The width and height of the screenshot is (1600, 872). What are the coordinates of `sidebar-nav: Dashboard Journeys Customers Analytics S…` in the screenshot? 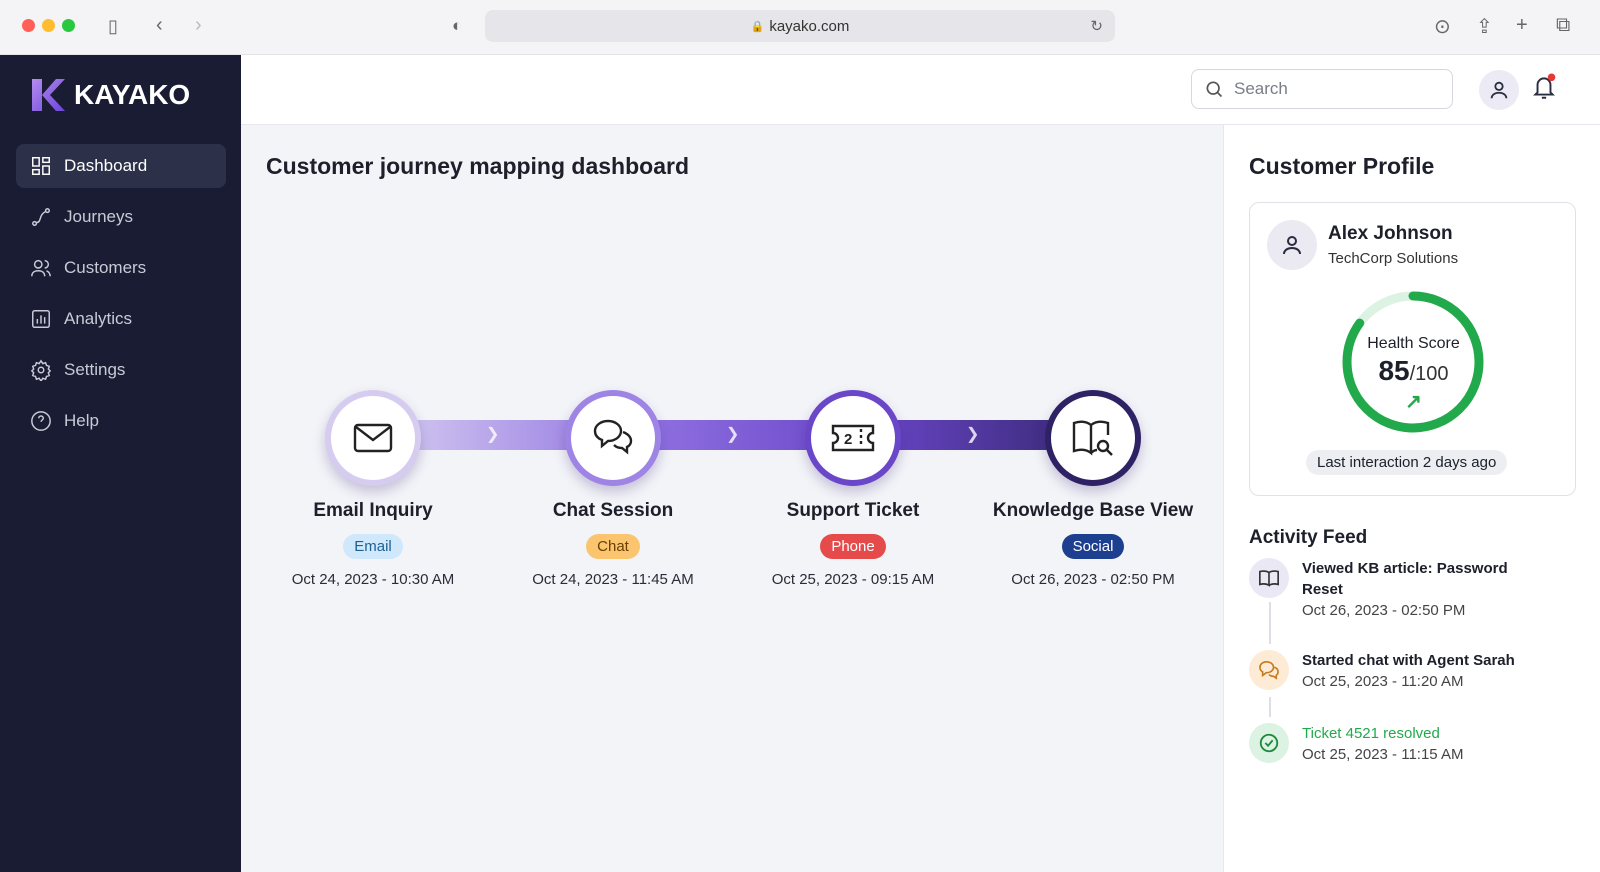 It's located at (121, 297).